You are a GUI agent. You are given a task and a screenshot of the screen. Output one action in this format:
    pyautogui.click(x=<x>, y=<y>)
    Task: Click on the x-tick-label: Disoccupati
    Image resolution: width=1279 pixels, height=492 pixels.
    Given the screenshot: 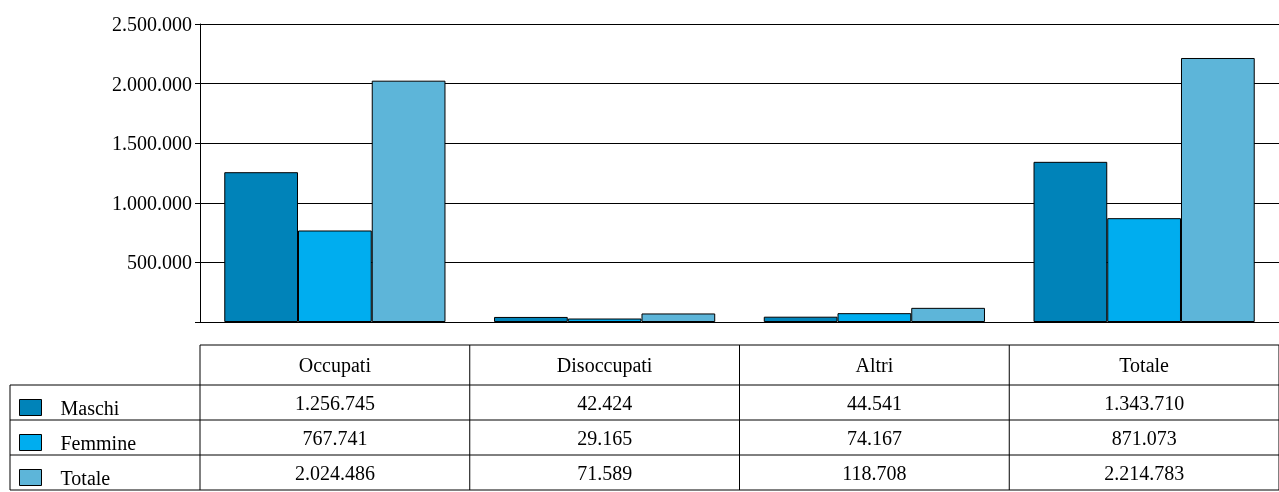 What is the action you would take?
    pyautogui.click(x=604, y=365)
    